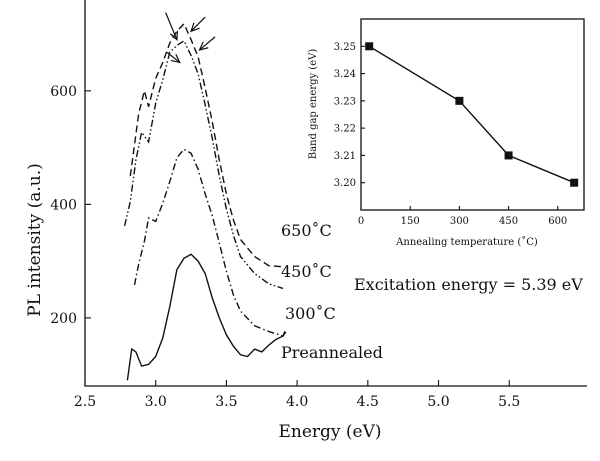  What do you see at coordinates (468, 284) in the screenshot?
I see `excitation-energy-annotation: Excitation energy = 5.39 eV` at bounding box center [468, 284].